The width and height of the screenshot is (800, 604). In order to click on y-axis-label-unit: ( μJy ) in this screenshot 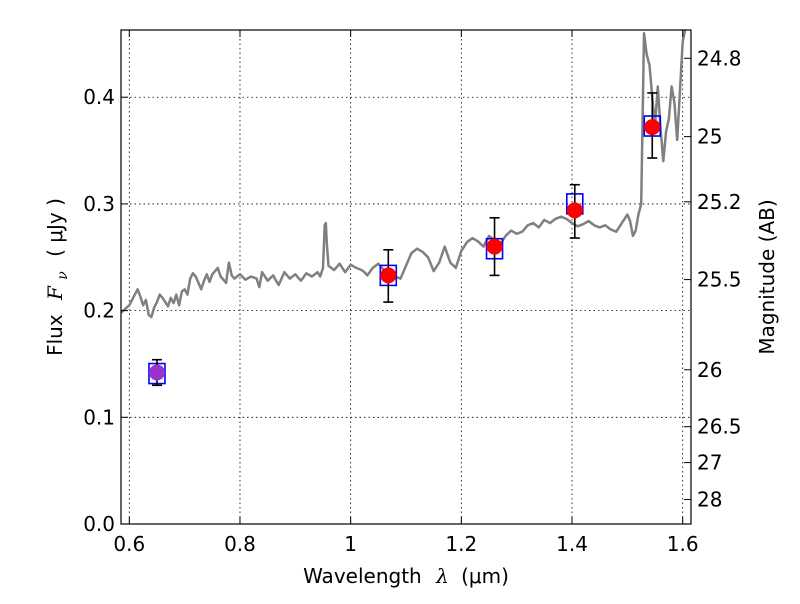, I will do `click(55, 227)`.